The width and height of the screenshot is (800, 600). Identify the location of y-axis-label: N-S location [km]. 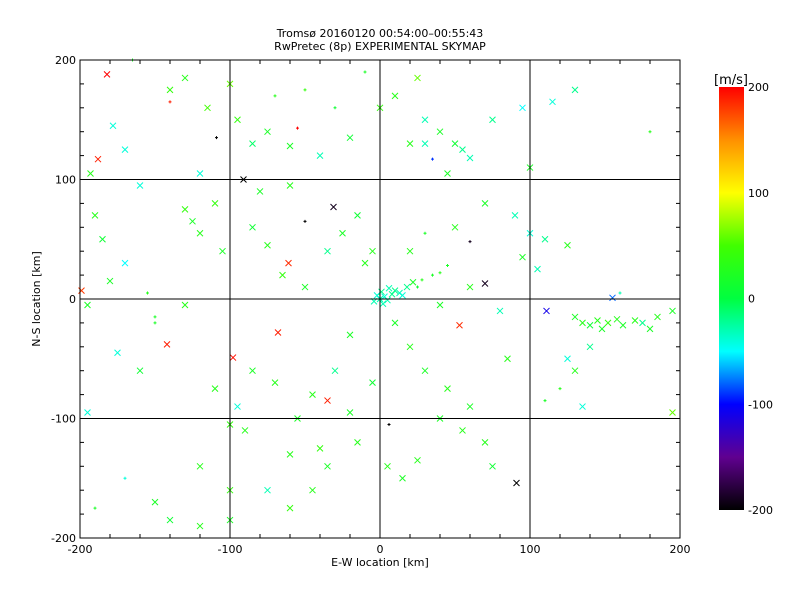
(36, 299).